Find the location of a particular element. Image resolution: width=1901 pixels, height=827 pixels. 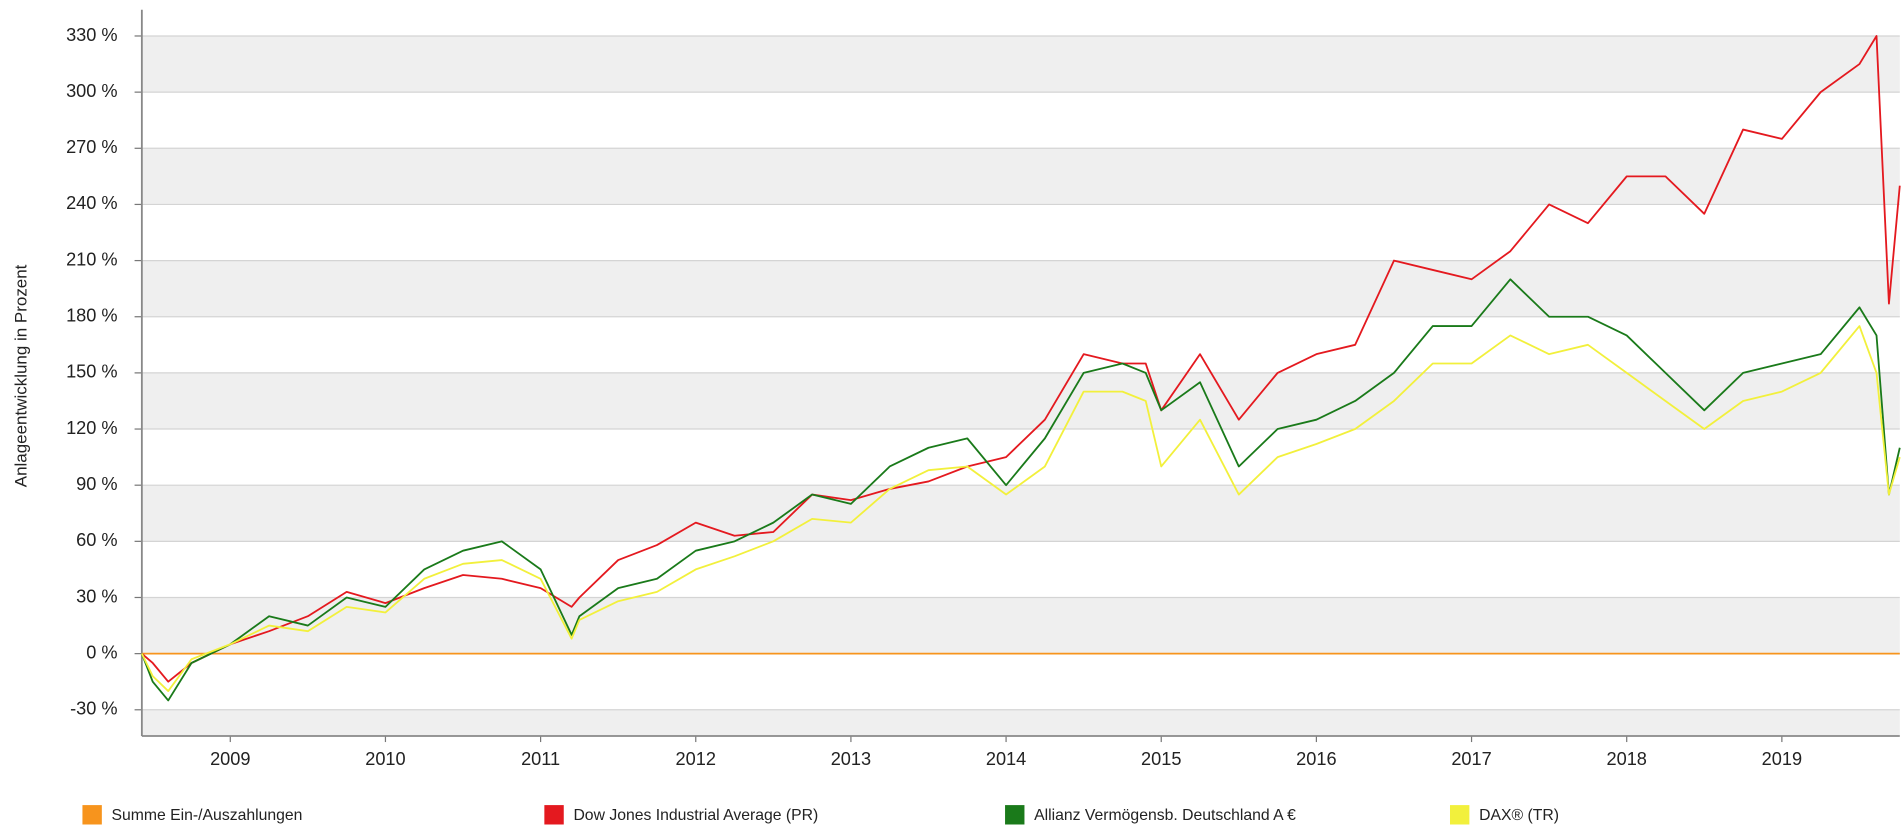

x-tick-label: 2015 is located at coordinates (1161, 759).